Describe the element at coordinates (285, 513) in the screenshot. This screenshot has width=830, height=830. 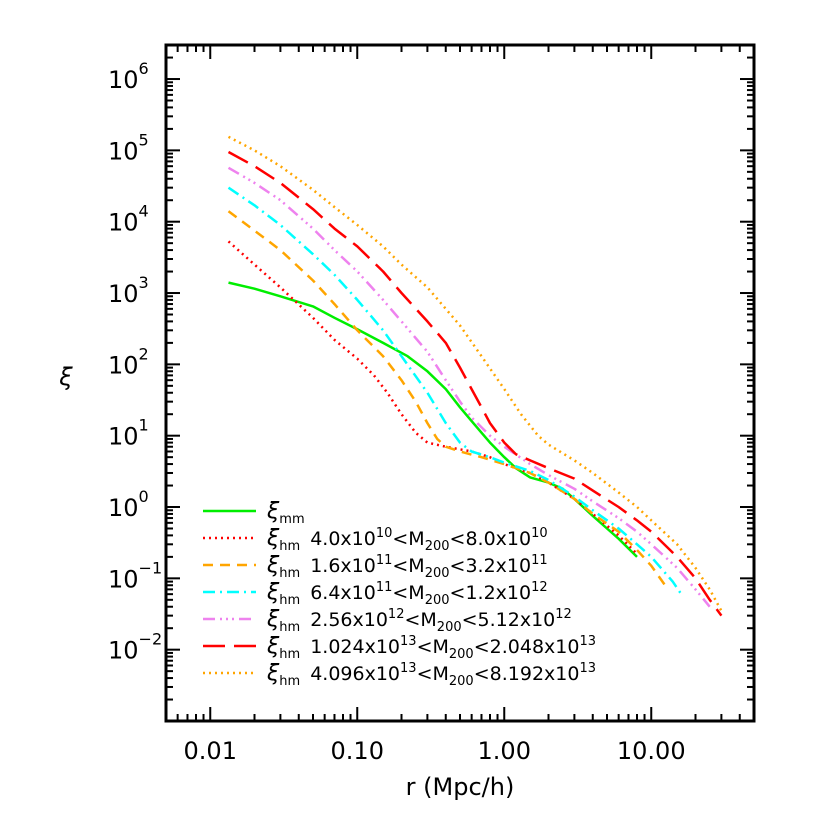
I see `legend-label-0: ξmm` at that location.